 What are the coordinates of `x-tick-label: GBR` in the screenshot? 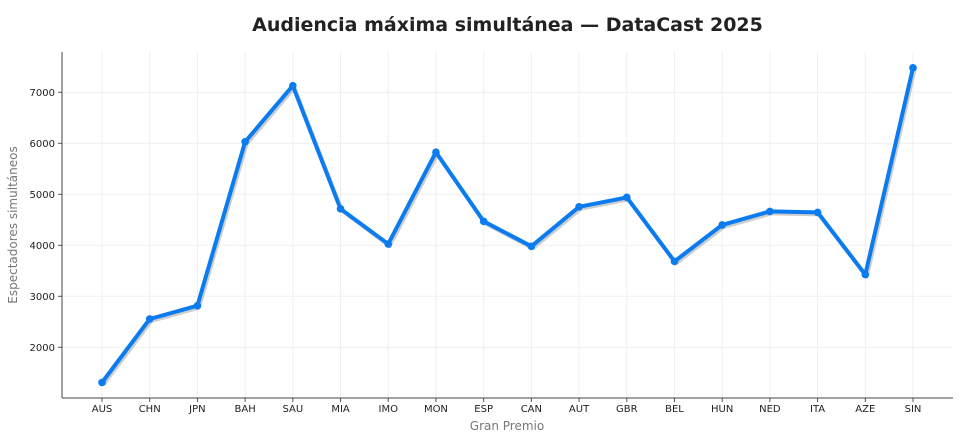 It's located at (627, 409).